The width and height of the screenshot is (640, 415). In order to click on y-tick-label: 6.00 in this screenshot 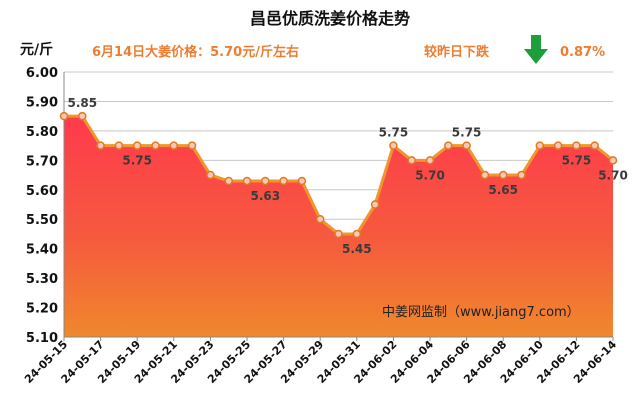, I will do `click(42, 73)`.